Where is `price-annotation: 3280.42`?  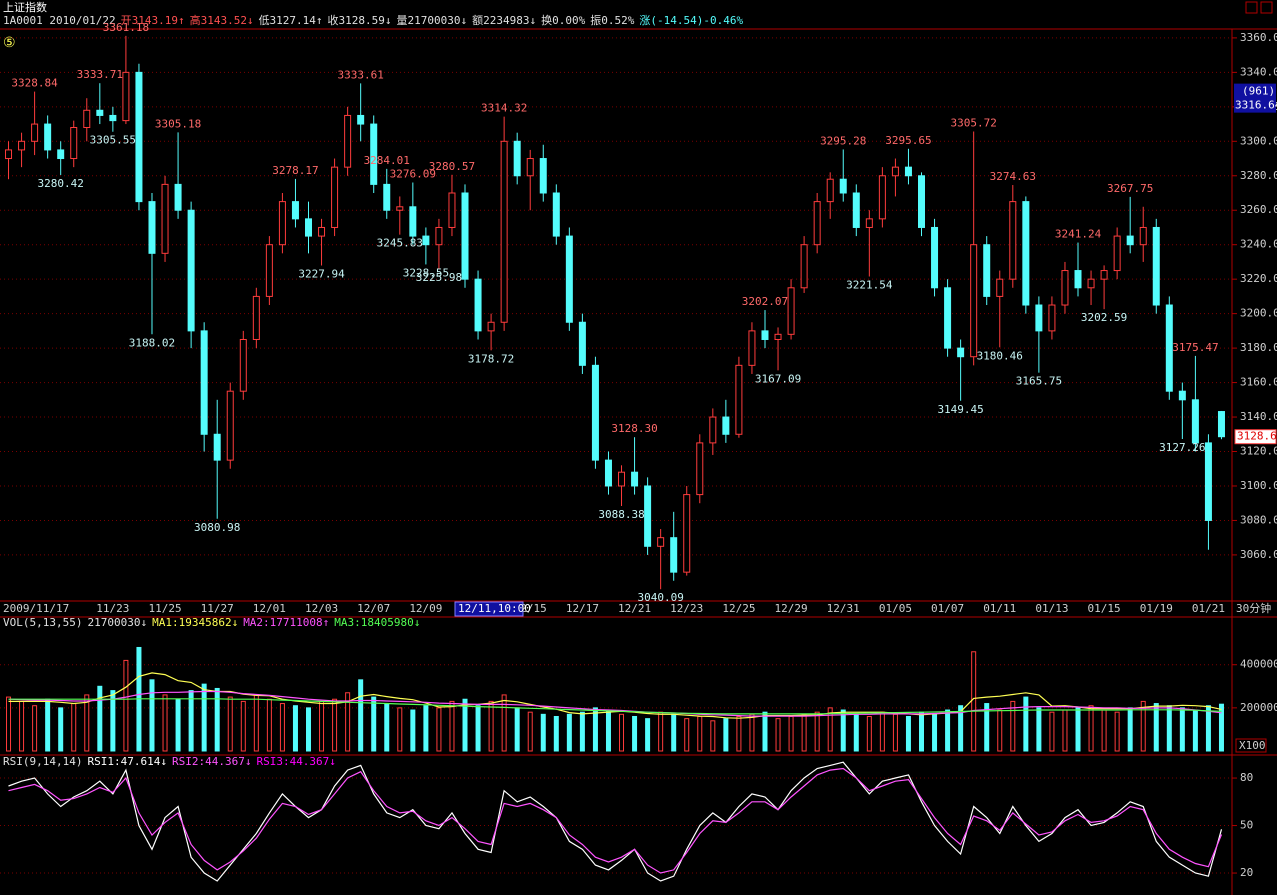 price-annotation: 3280.42 is located at coordinates (61, 183).